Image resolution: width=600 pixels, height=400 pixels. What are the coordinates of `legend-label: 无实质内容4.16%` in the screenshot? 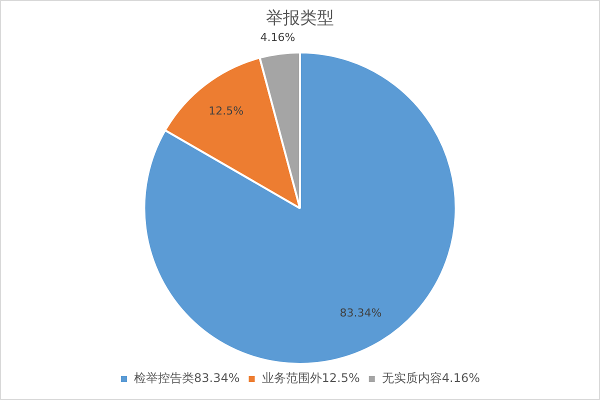 It's located at (431, 378).